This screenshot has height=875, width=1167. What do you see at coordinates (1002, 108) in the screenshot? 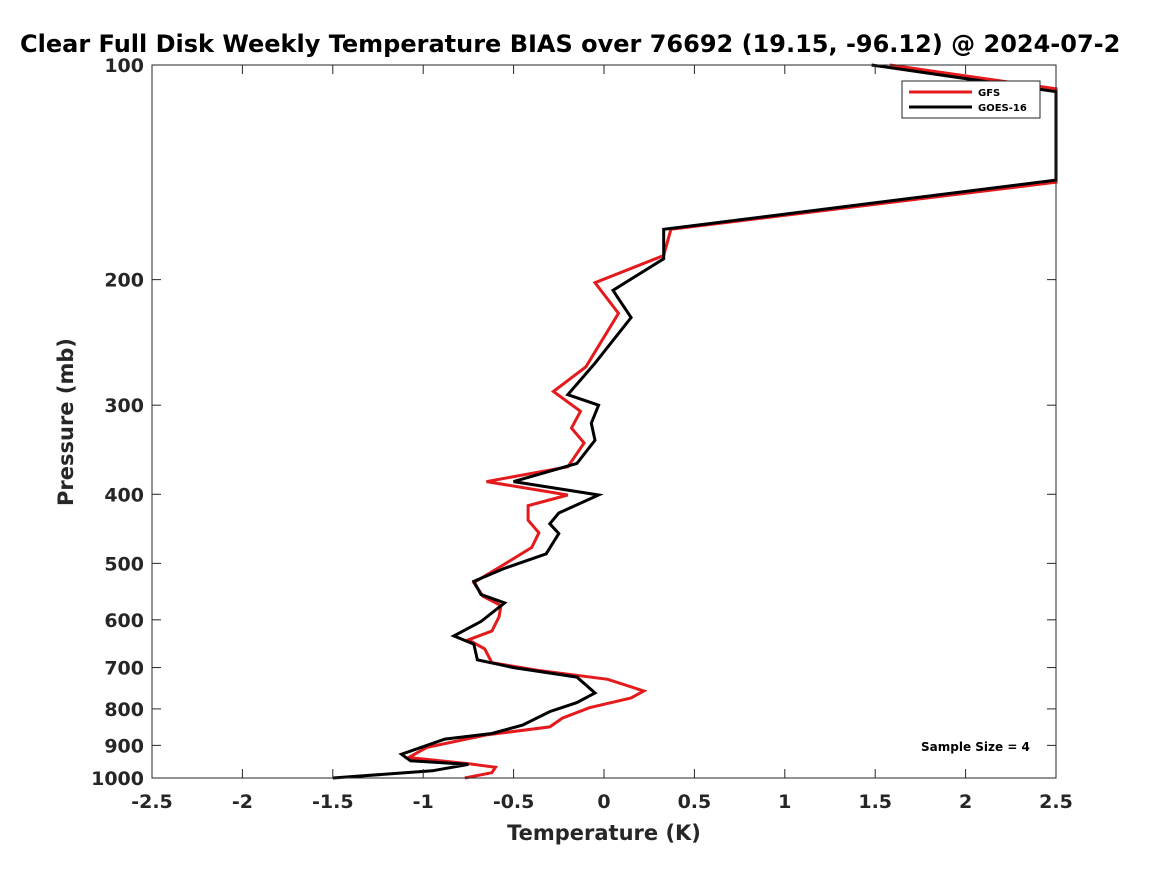
I see `legend-label-goes16: GOES-16` at bounding box center [1002, 108].